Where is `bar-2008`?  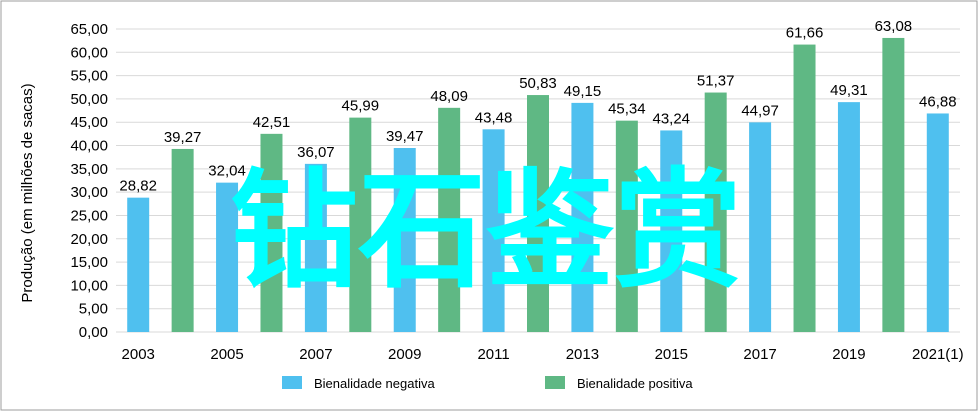 bar-2008 is located at coordinates (360, 224).